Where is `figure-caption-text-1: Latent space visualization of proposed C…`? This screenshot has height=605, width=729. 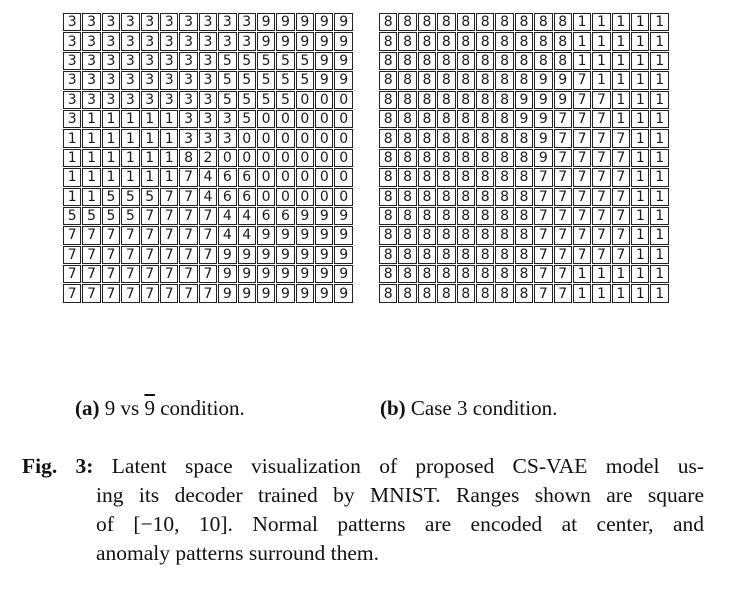
figure-caption-text-1: Latent space visualization of proposed C… is located at coordinates (408, 466).